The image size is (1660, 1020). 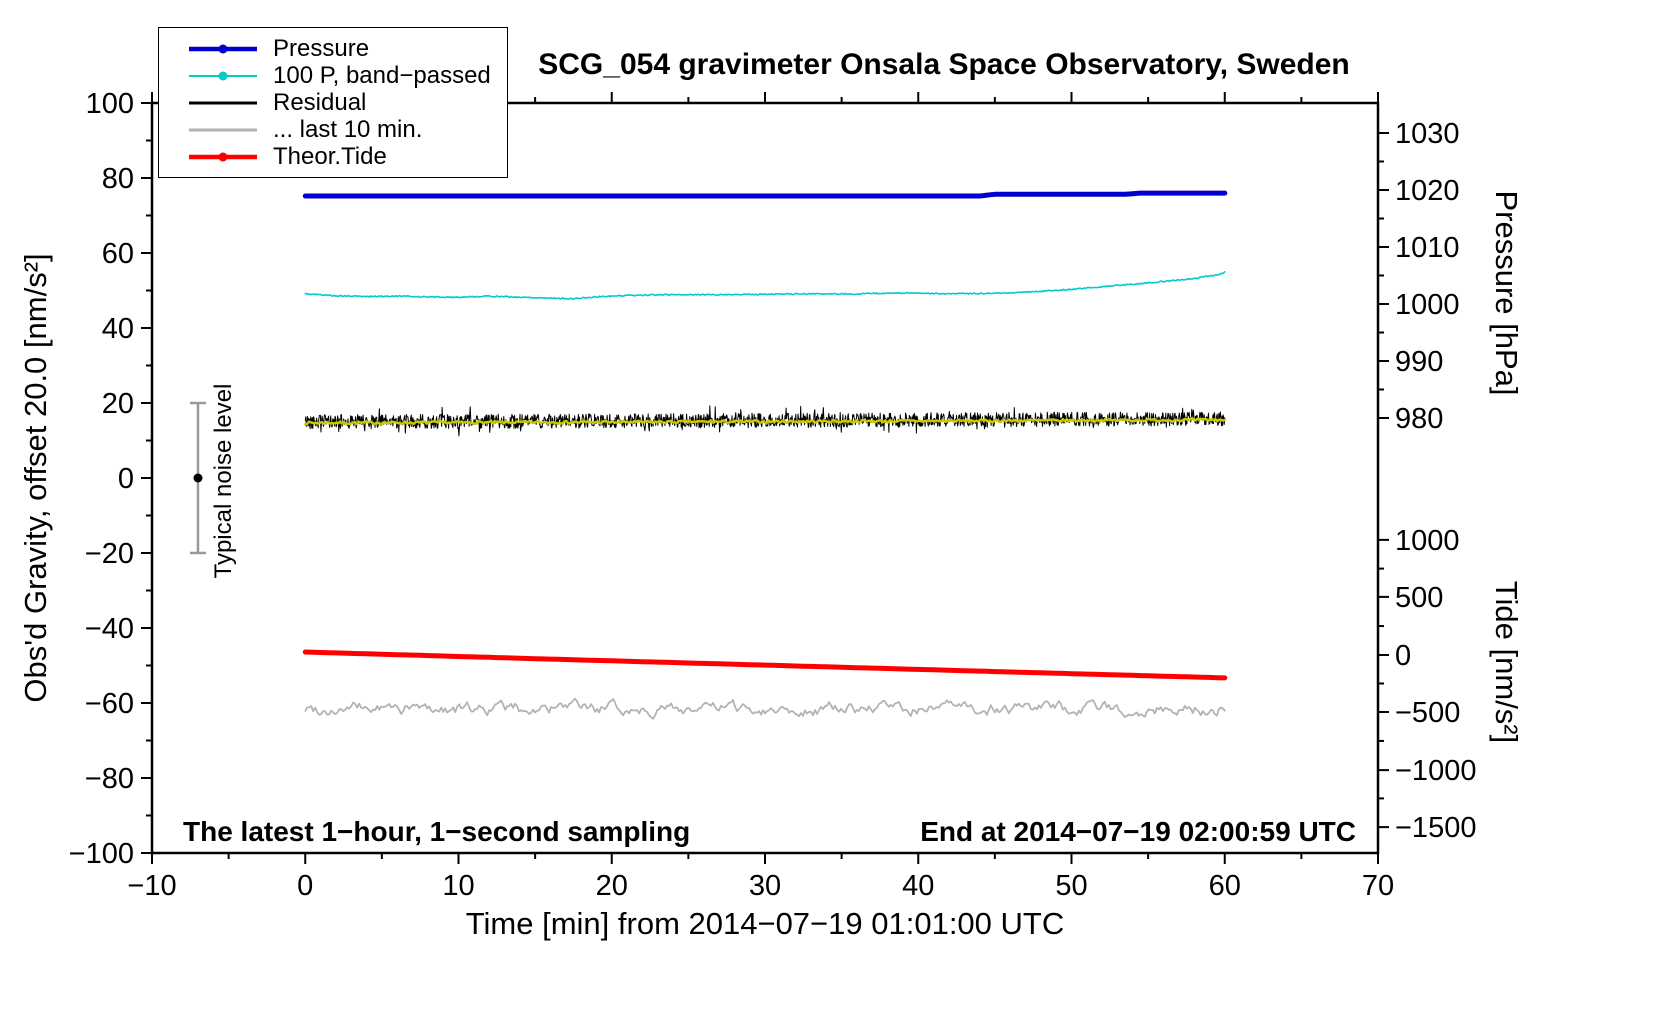 I want to click on legend-swatch-band-passed, so click(x=223, y=75).